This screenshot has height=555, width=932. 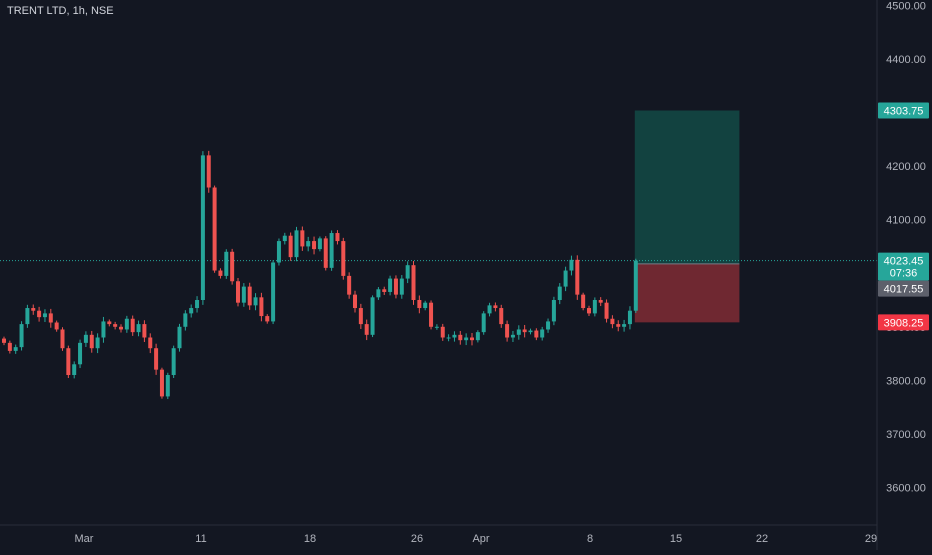 What do you see at coordinates (687, 187) in the screenshot?
I see `profit-zone` at bounding box center [687, 187].